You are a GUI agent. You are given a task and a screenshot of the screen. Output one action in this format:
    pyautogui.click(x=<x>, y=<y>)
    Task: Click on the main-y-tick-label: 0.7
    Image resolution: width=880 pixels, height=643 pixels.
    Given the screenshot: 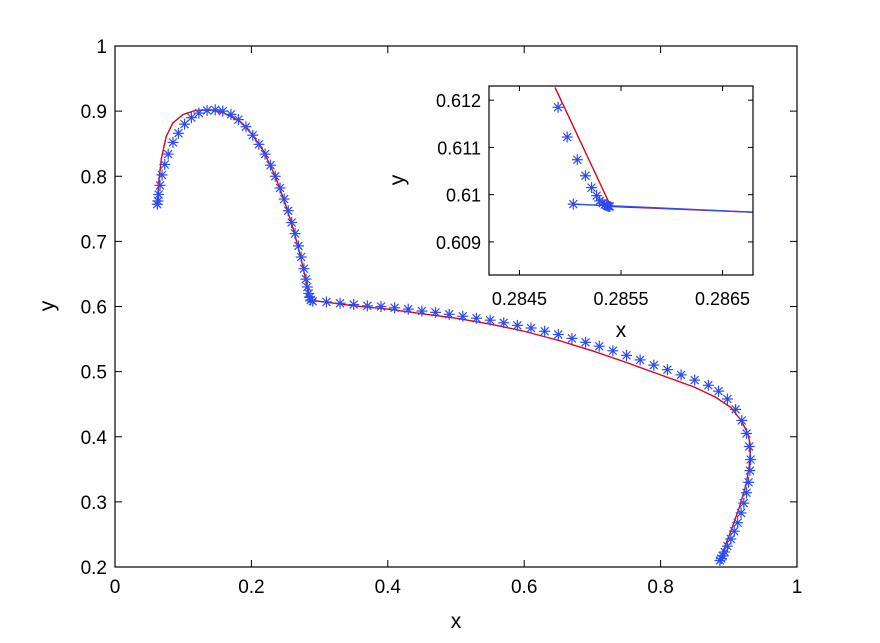 What is the action you would take?
    pyautogui.click(x=94, y=242)
    